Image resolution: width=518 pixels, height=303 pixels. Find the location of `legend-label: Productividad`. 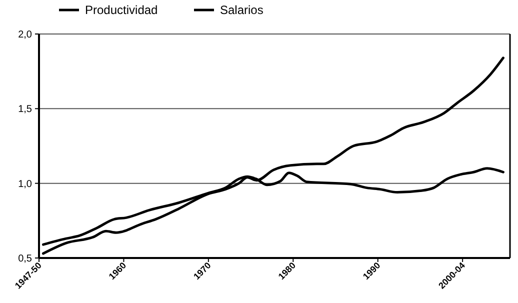

legend-label: Productividad is located at coordinates (121, 10).